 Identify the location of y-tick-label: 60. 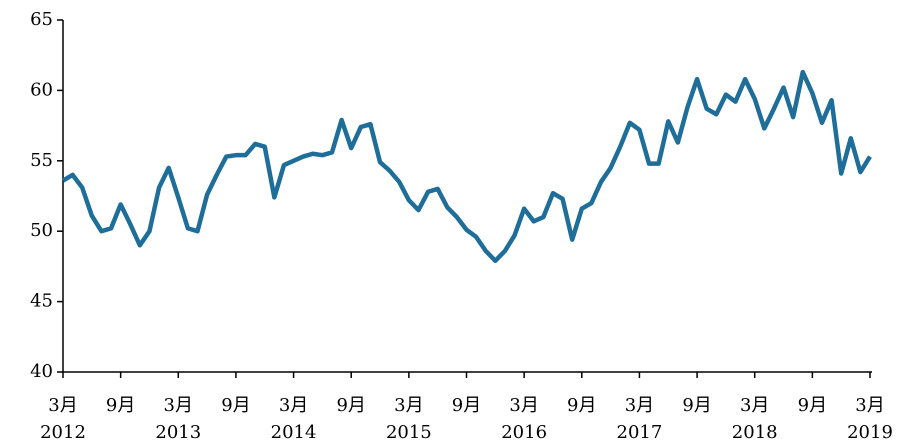
(41, 89).